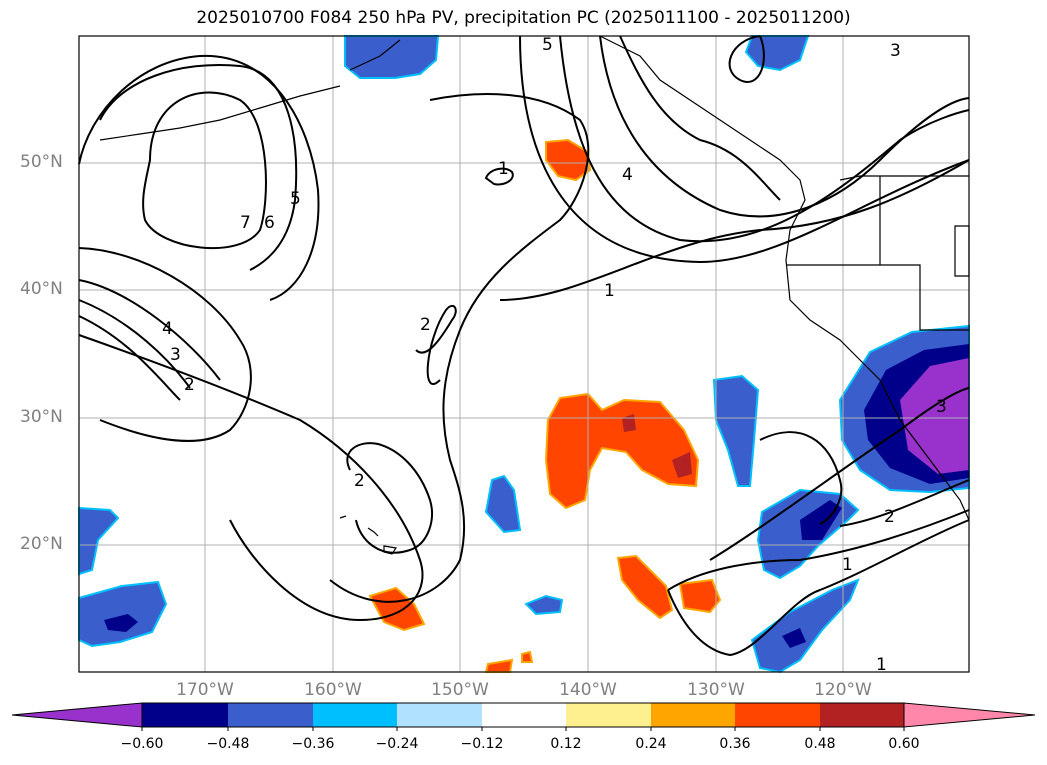  What do you see at coordinates (41, 544) in the screenshot?
I see `lat-label-20n: 20°N` at bounding box center [41, 544].